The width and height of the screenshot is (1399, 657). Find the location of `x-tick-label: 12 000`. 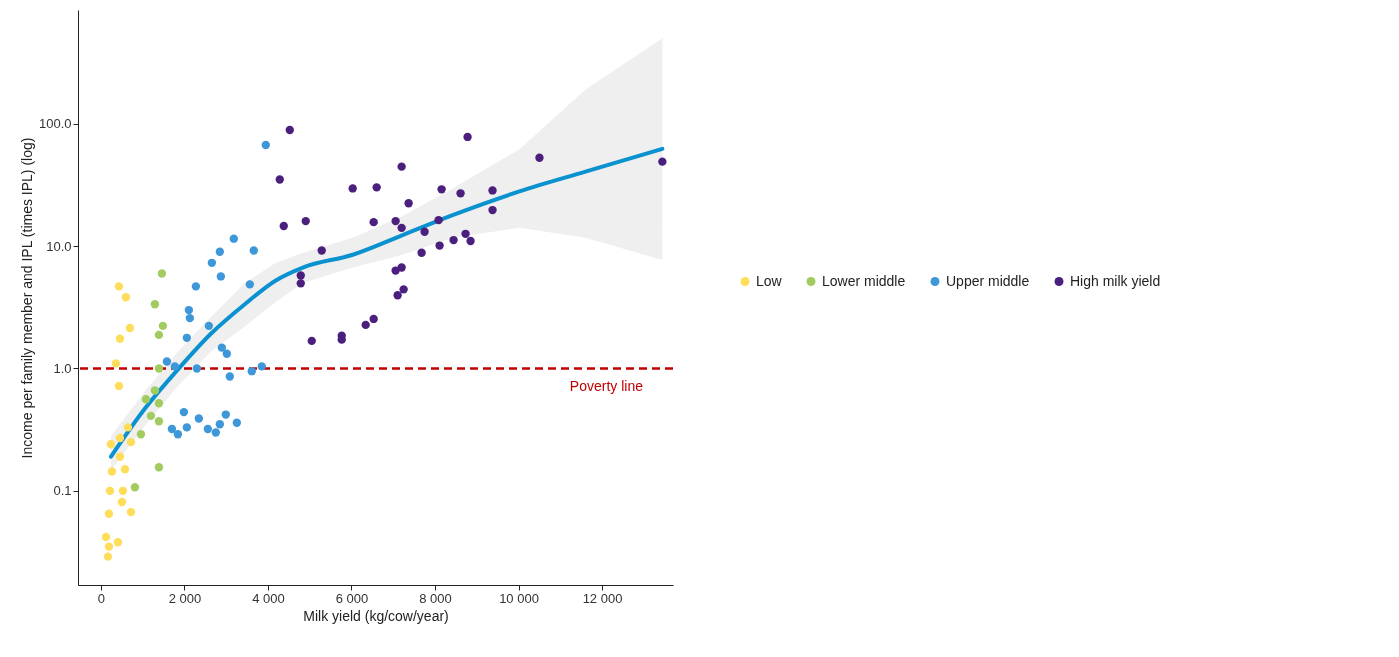

x-tick-label: 12 000 is located at coordinates (602, 598).